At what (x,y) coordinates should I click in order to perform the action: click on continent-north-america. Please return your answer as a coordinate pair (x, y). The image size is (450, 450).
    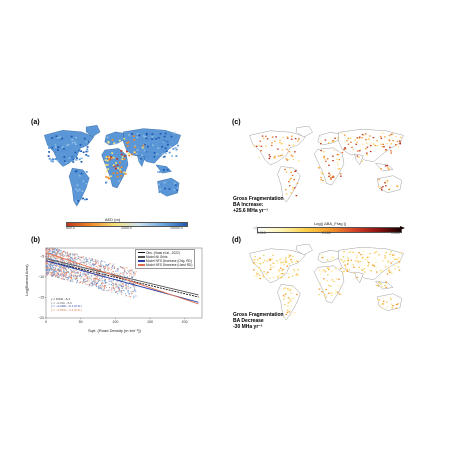
    Looking at the image, I should click on (277, 148).